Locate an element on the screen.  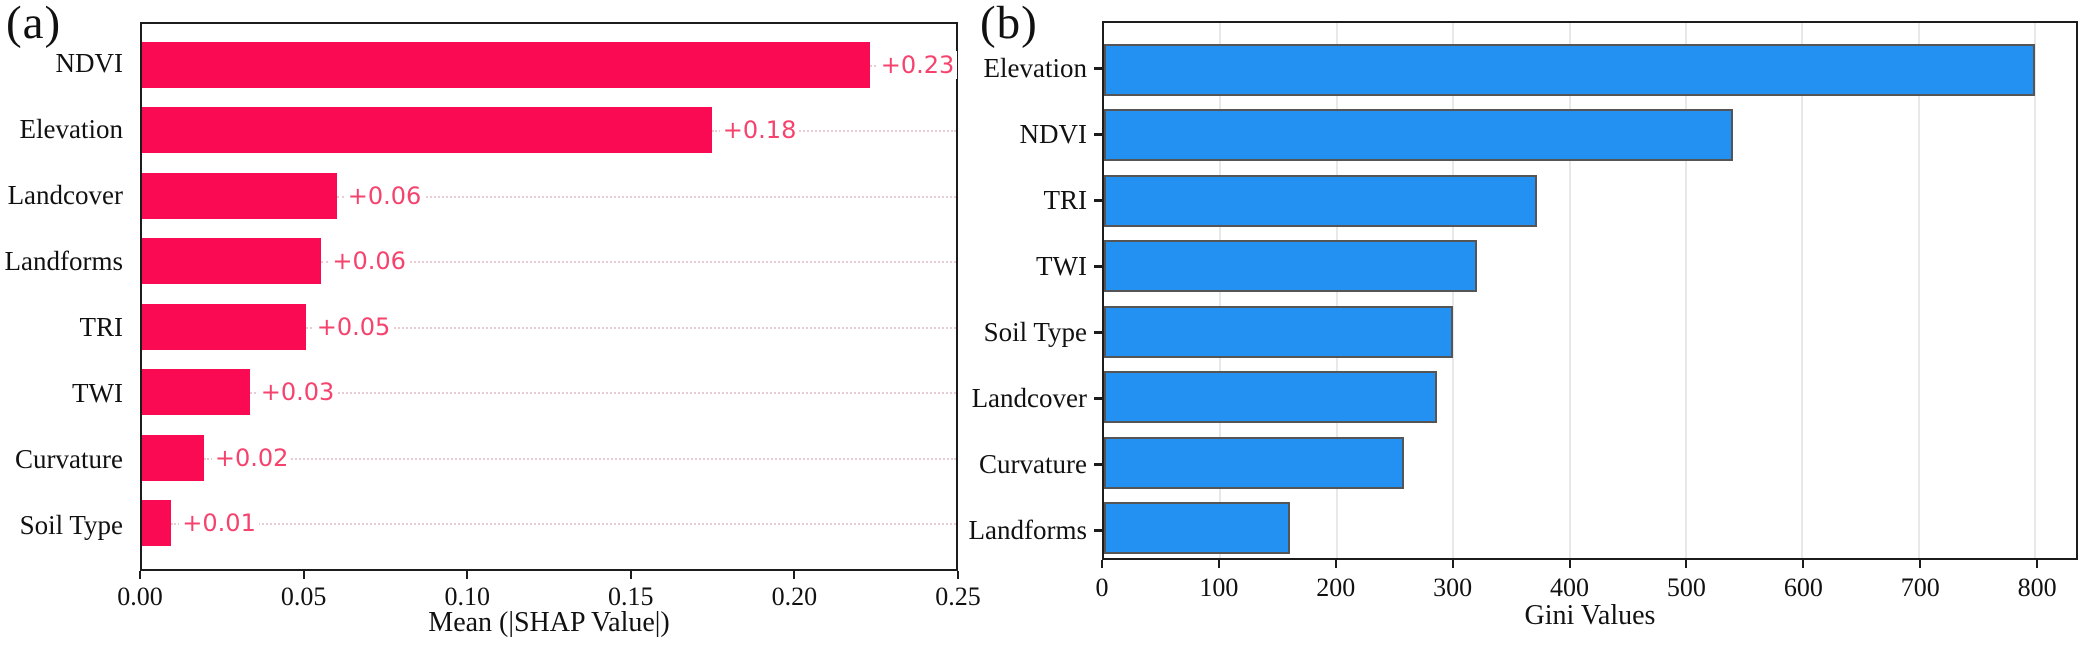
x-tick-label-0.10: 0.10 is located at coordinates (467, 596).